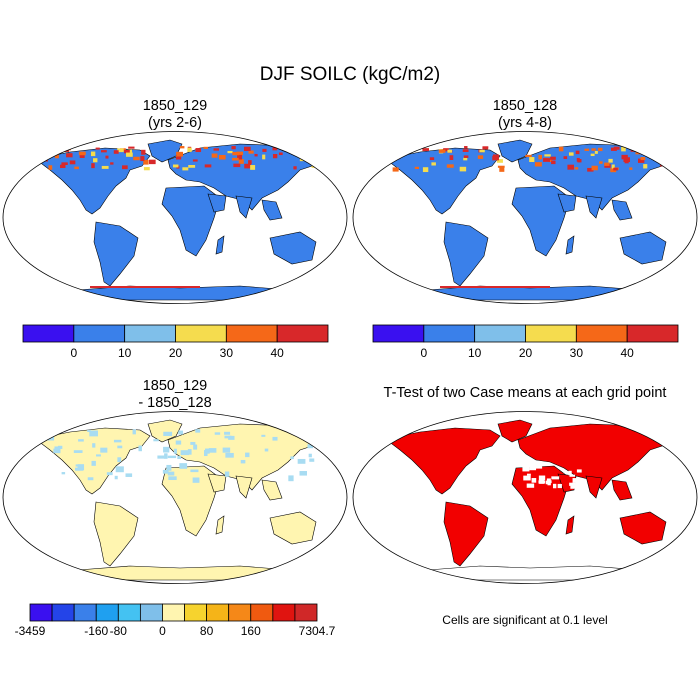 This screenshot has width=700, height=700. What do you see at coordinates (165, 431) in the screenshot?
I see `greenland-region` at bounding box center [165, 431].